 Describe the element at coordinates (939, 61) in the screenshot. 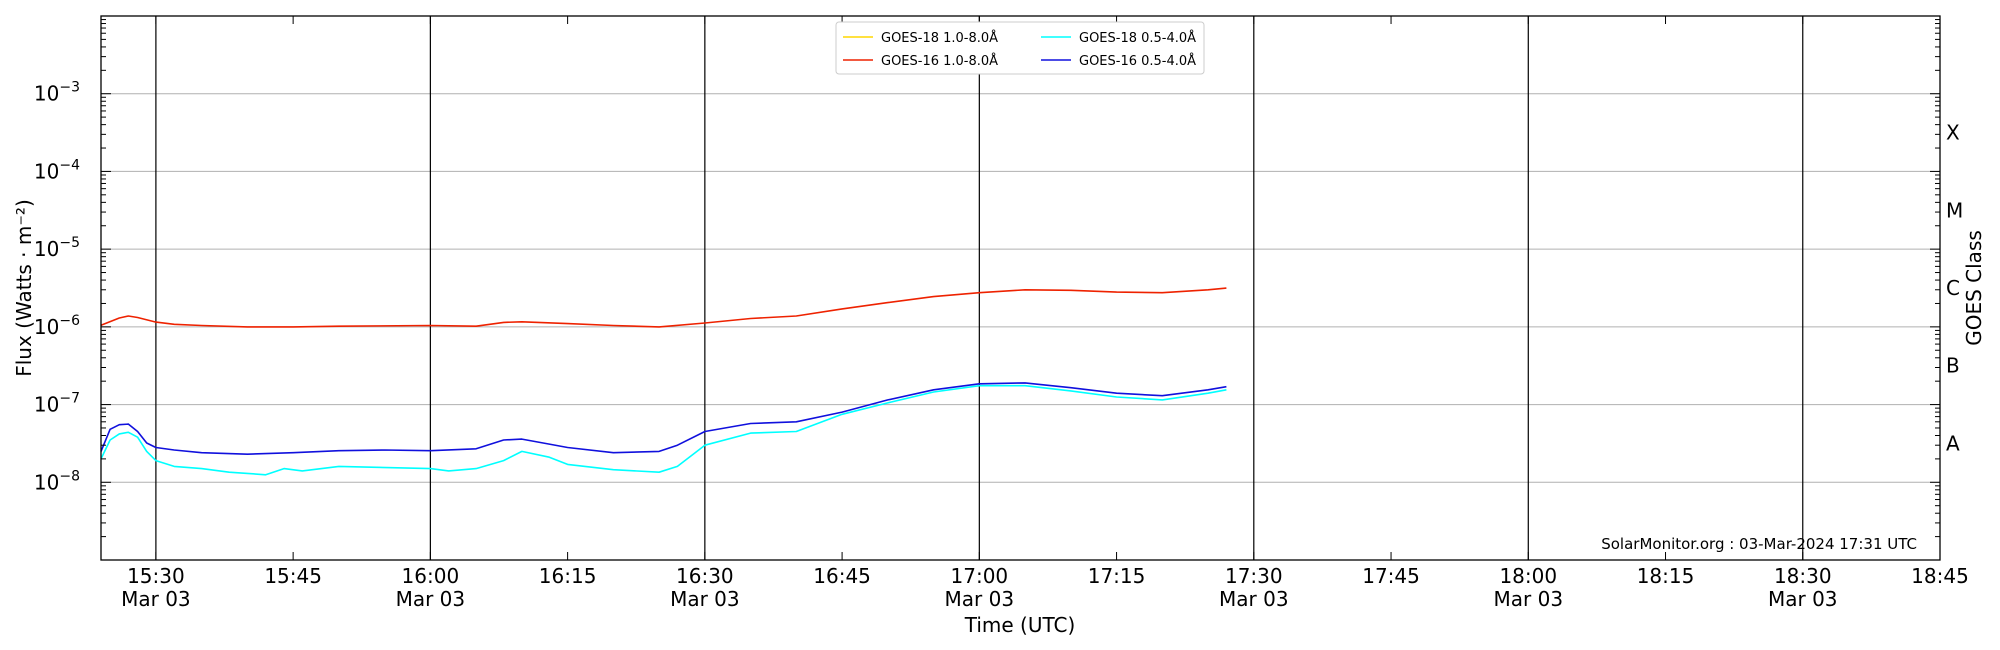

I see `legend-label: GOES-16 1.0-8.0Å` at that location.